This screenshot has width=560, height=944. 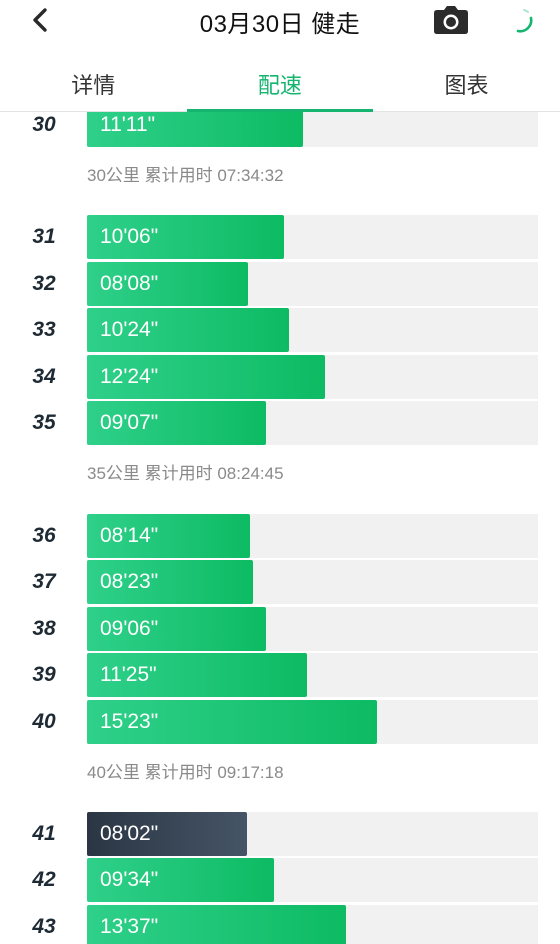 What do you see at coordinates (44, 674) in the screenshot?
I see `km-label: 39` at bounding box center [44, 674].